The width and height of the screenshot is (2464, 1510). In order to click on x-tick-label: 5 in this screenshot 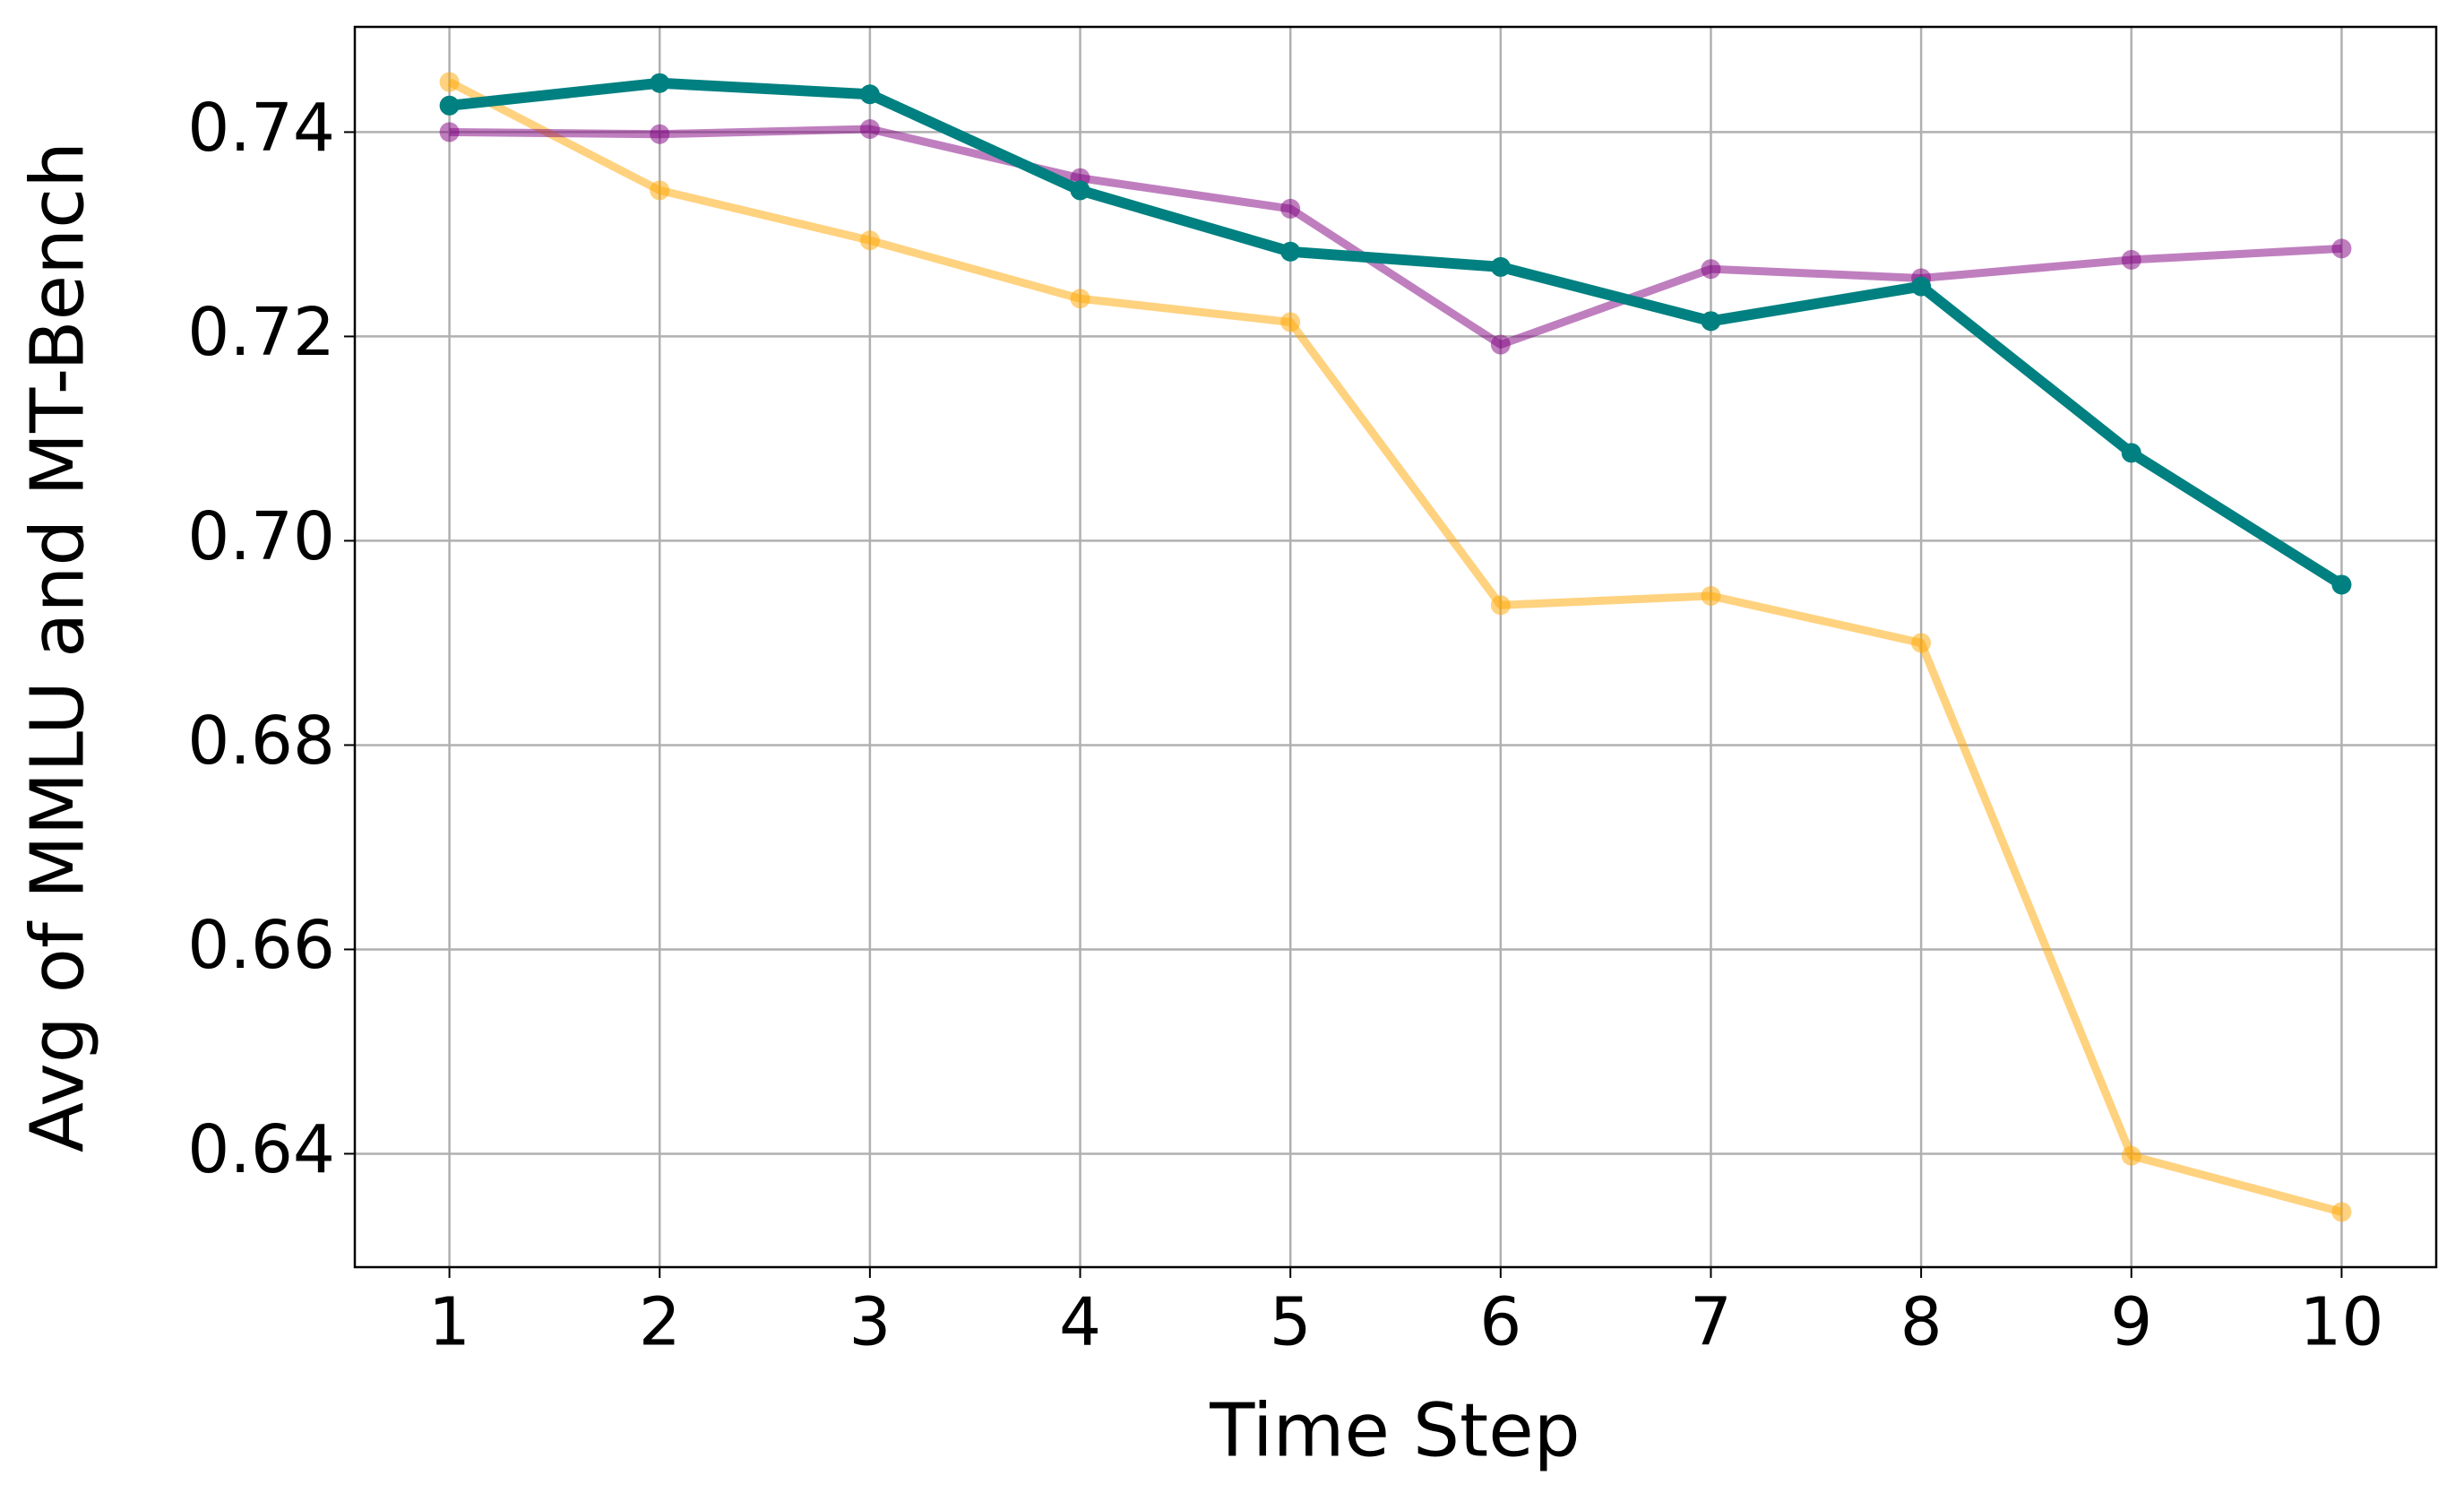, I will do `click(1291, 1322)`.